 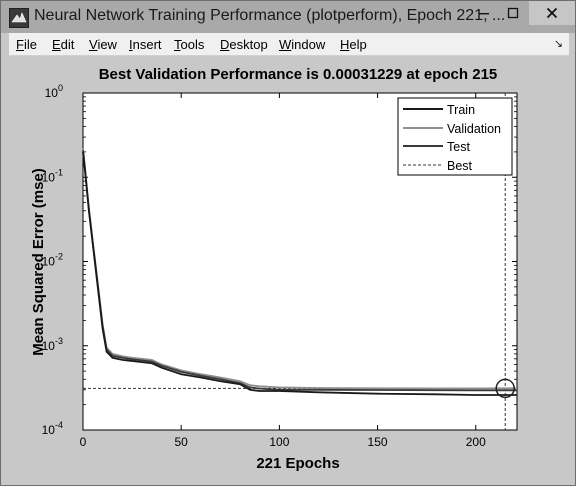 I want to click on legend-best-label: Best, so click(x=460, y=166).